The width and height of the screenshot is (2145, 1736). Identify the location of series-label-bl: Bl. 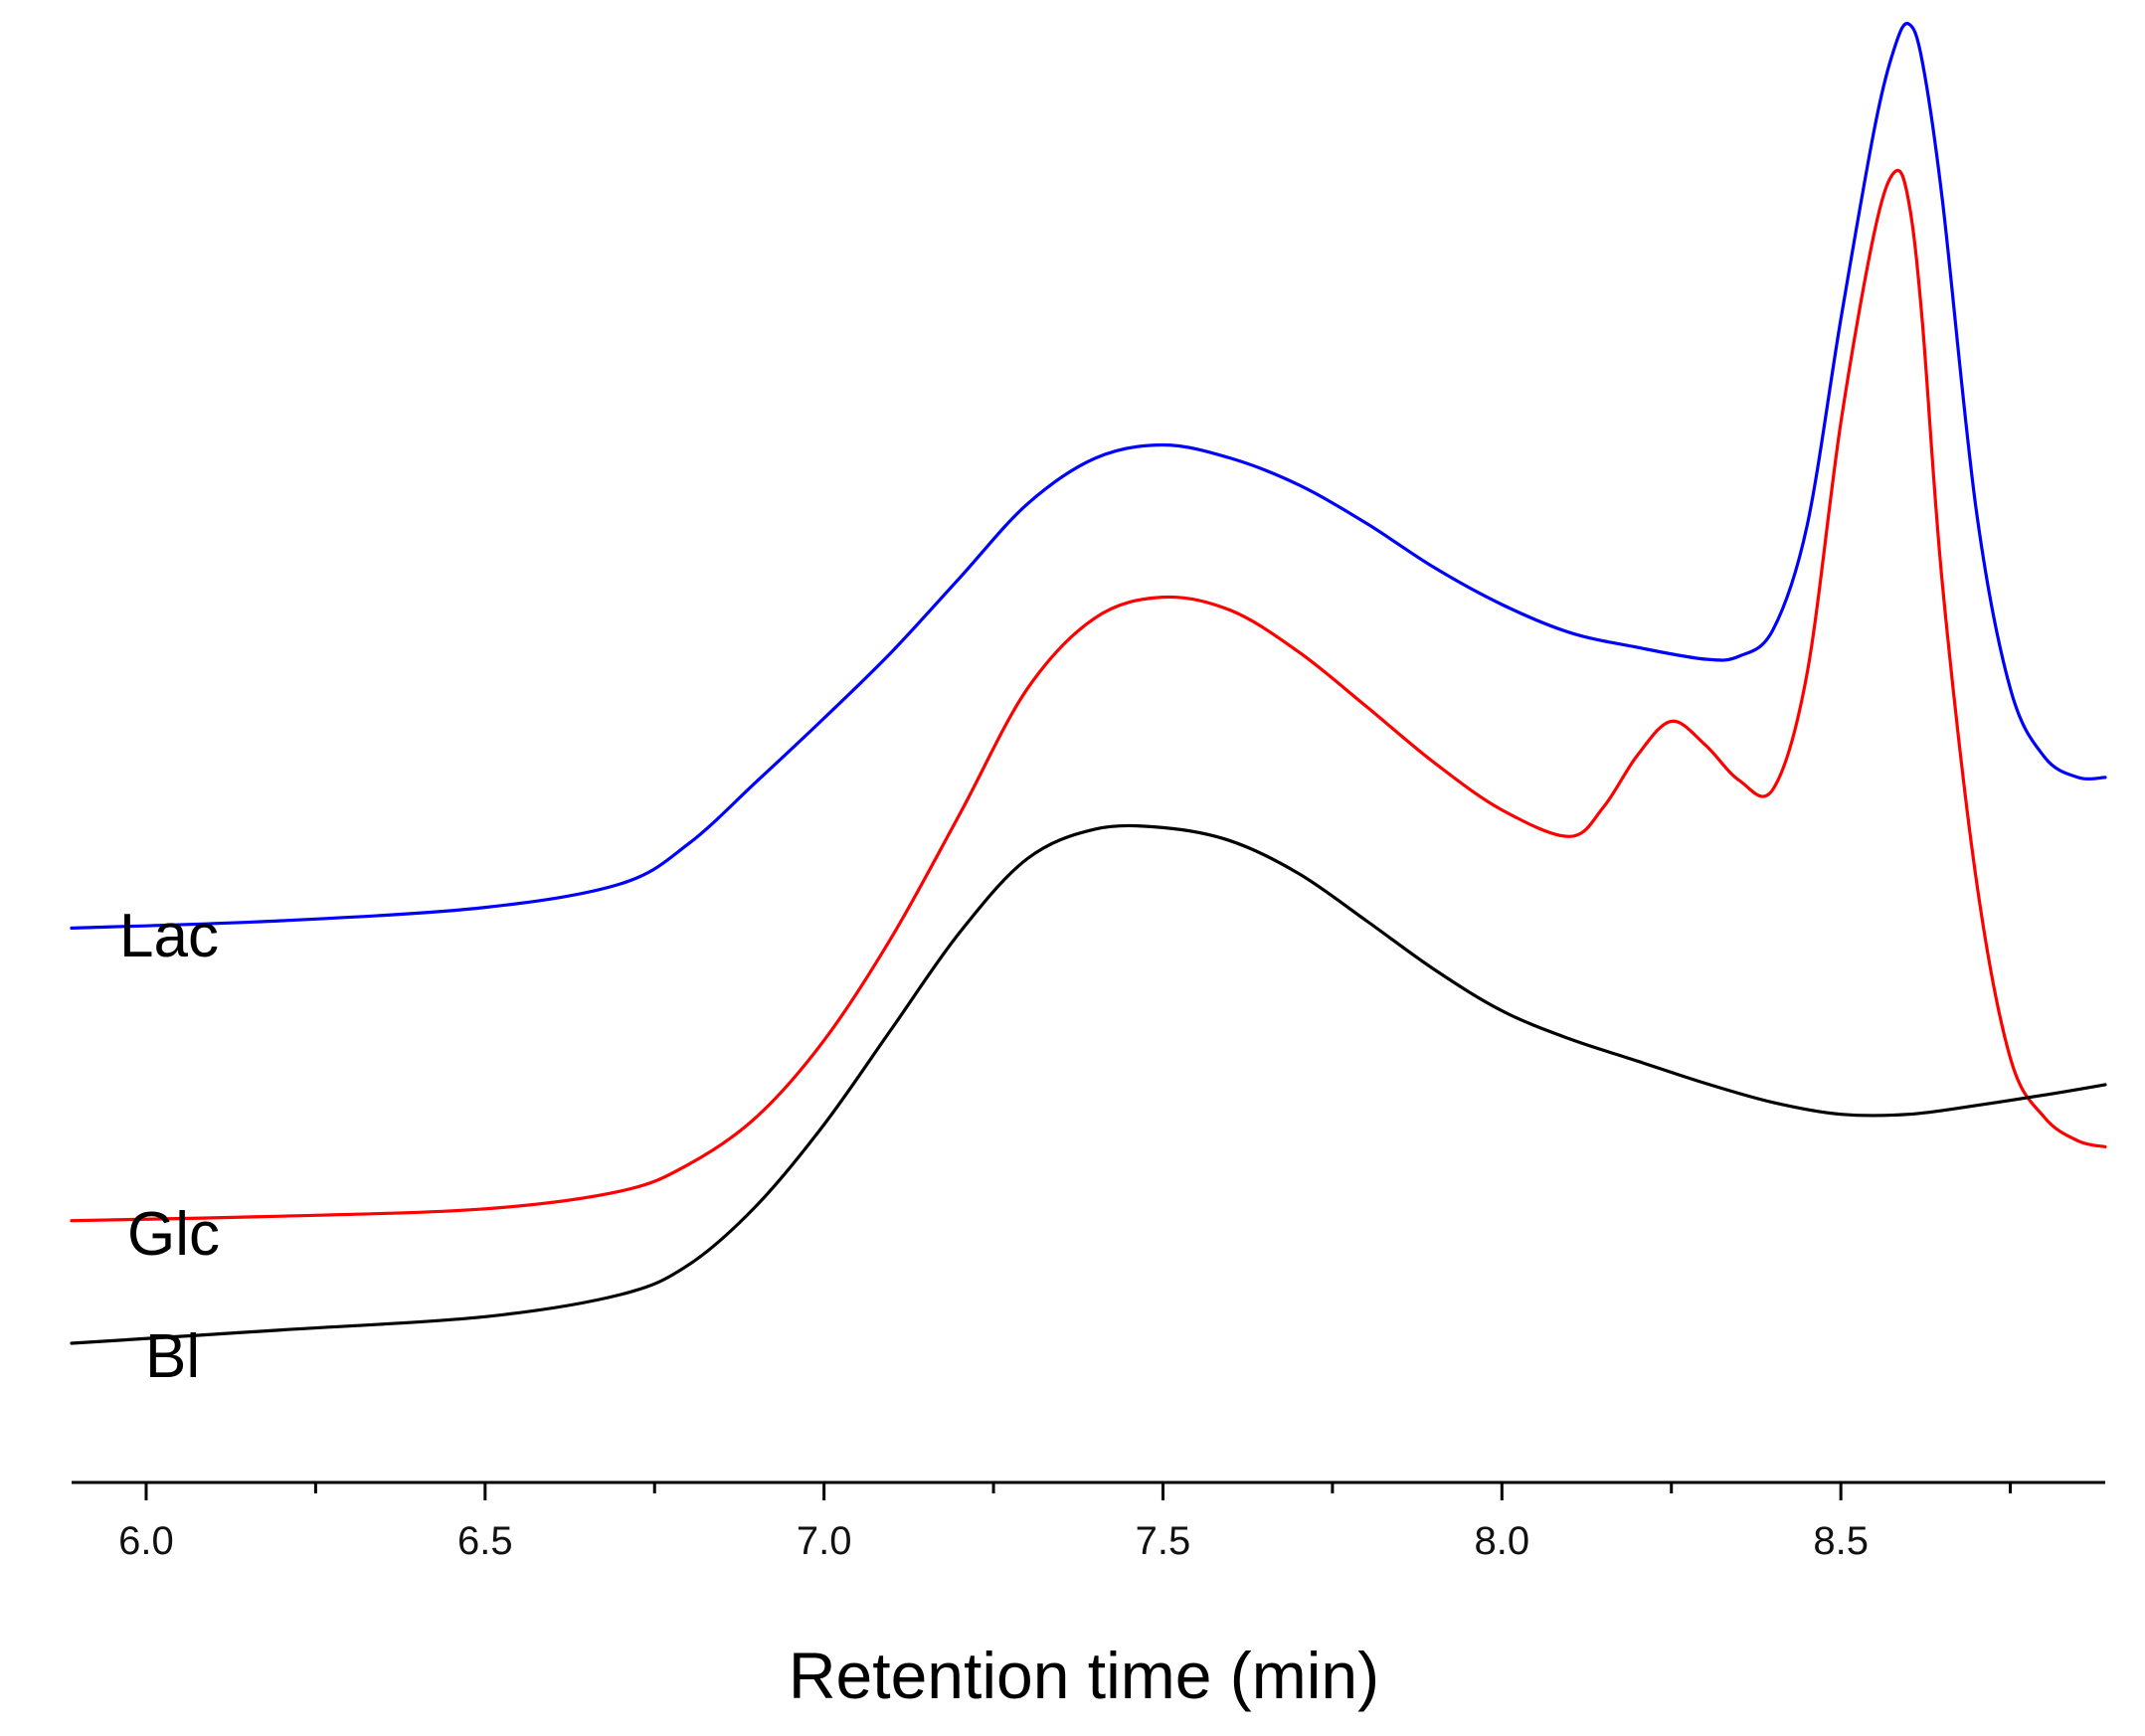
(172, 1356).